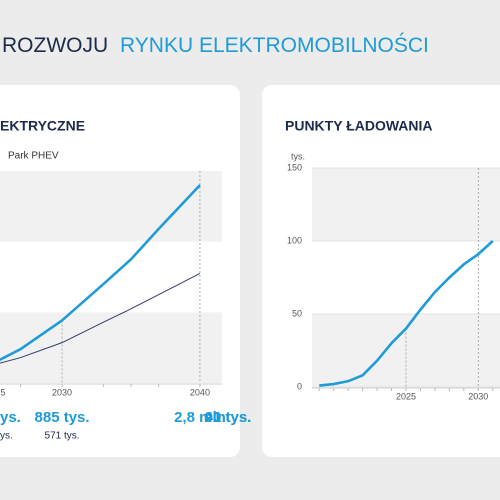 This screenshot has height=500, width=500. What do you see at coordinates (299, 386) in the screenshot?
I see `y-tick-label: 0` at bounding box center [299, 386].